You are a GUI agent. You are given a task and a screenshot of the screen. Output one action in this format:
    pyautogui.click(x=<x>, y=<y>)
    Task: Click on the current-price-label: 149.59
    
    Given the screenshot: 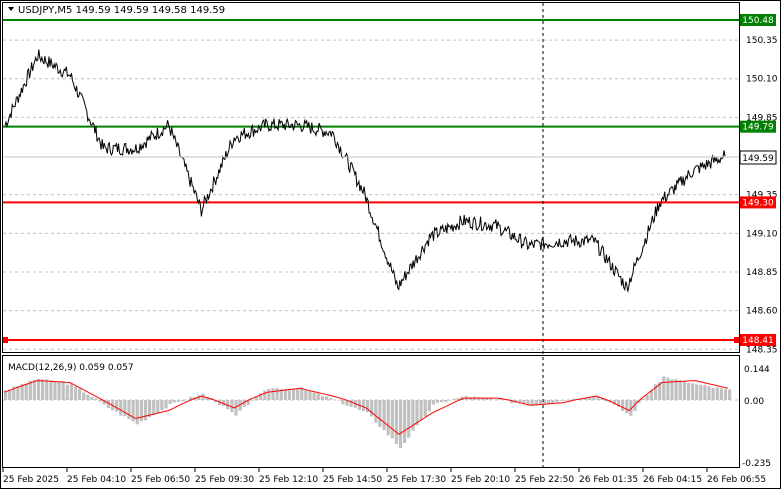 What is the action you would take?
    pyautogui.click(x=758, y=159)
    